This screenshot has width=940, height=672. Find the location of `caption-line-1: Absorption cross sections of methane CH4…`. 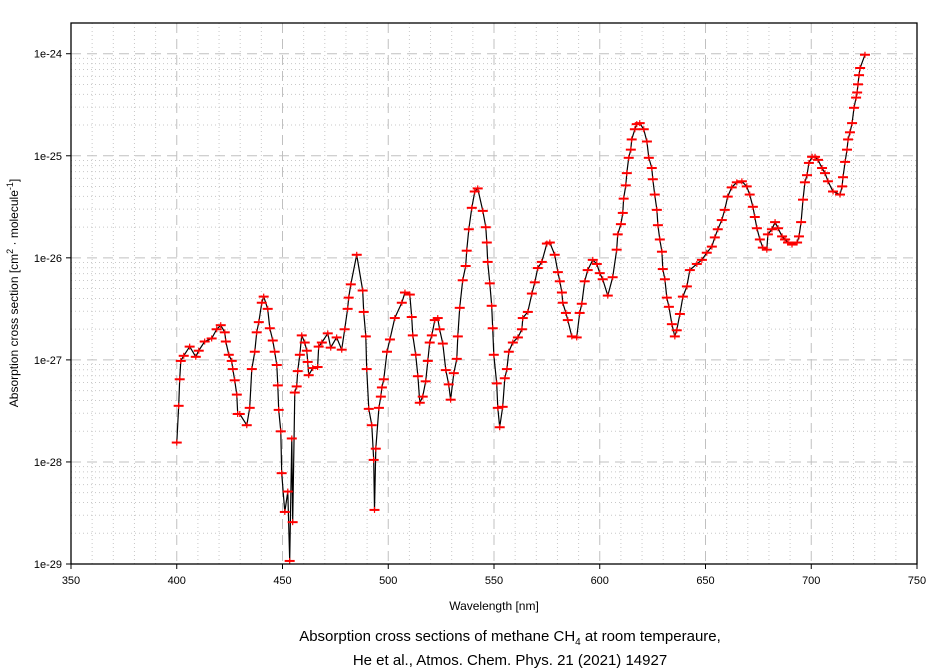

caption-line-1: Absorption cross sections of methane CH4… is located at coordinates (510, 638).